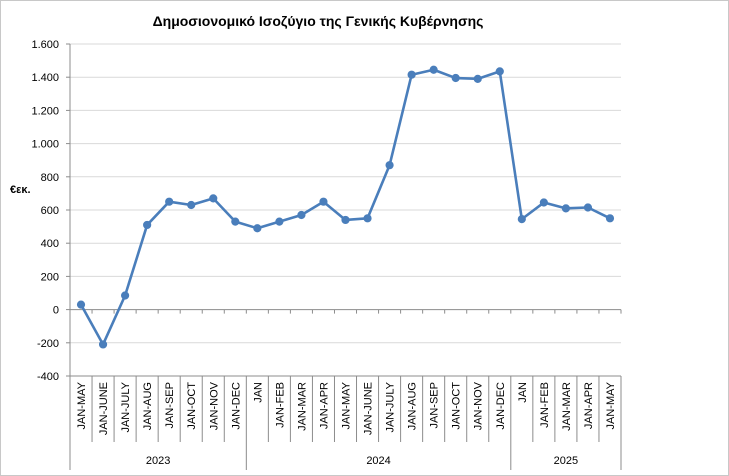 The image size is (729, 476). What do you see at coordinates (56, 311) in the screenshot?
I see `y-tick-label: 0` at bounding box center [56, 311].